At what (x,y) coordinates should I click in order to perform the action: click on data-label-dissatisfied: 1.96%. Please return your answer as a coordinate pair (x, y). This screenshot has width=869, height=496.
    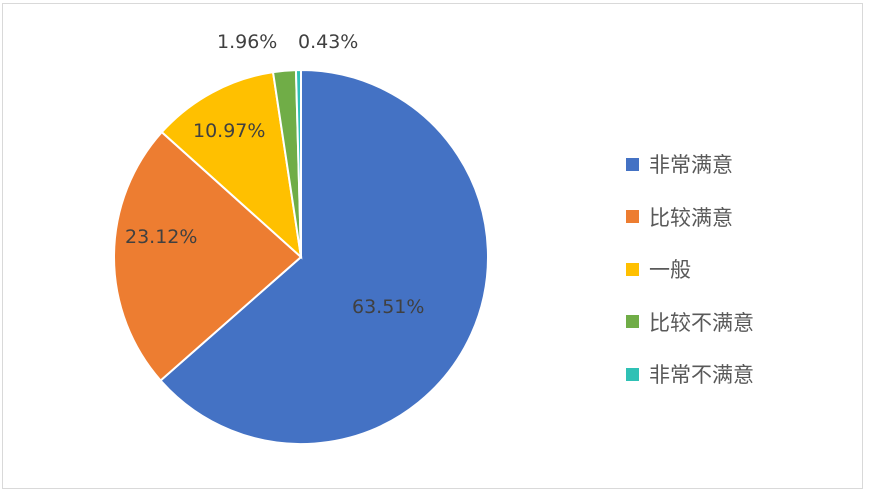
    Looking at the image, I should click on (247, 42).